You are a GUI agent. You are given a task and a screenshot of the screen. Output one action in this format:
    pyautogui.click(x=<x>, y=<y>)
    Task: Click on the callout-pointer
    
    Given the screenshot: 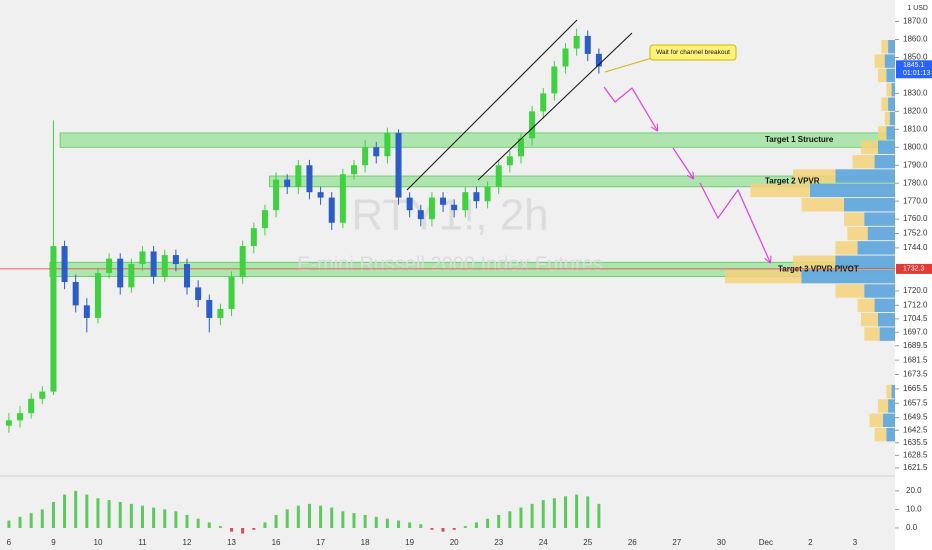 What is the action you would take?
    pyautogui.click(x=628, y=65)
    